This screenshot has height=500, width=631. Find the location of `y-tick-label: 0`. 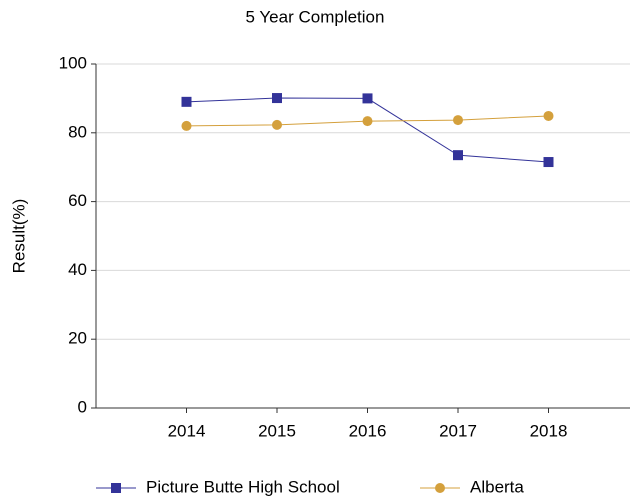

y-tick-label: 0 is located at coordinates (82, 406).